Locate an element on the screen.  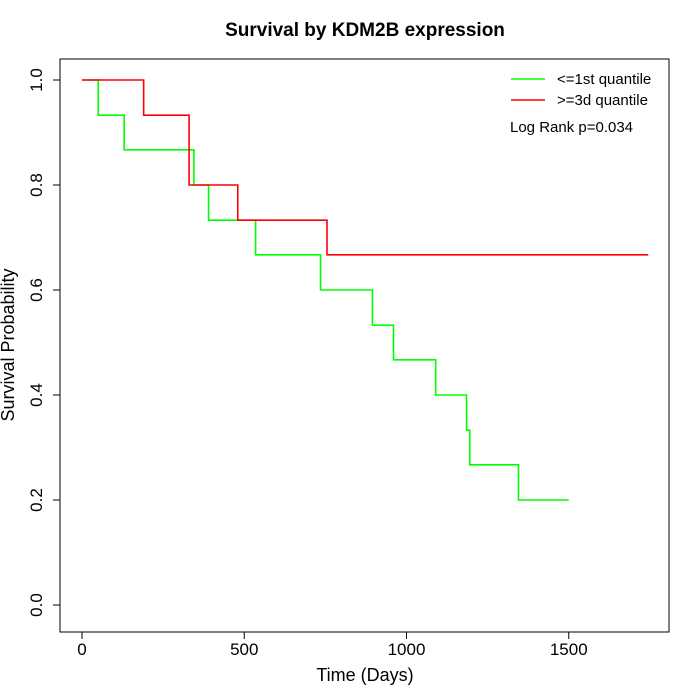
chart-title: Survival by KDM2B expression is located at coordinates (365, 30).